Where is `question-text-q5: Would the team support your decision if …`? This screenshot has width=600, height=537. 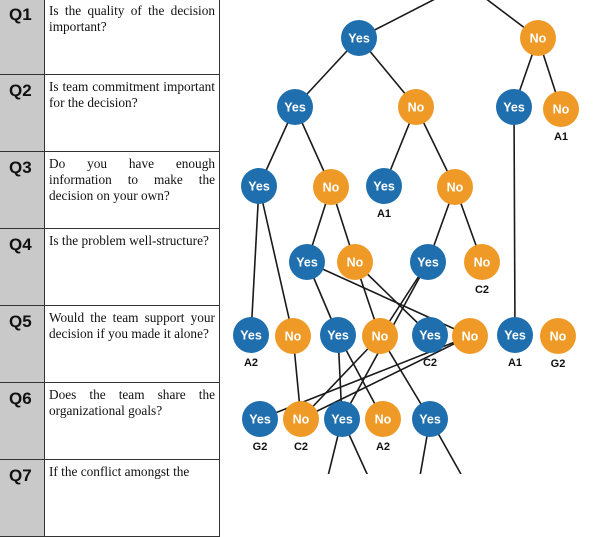 question-text-q5: Would the team support your decision if … is located at coordinates (132, 325).